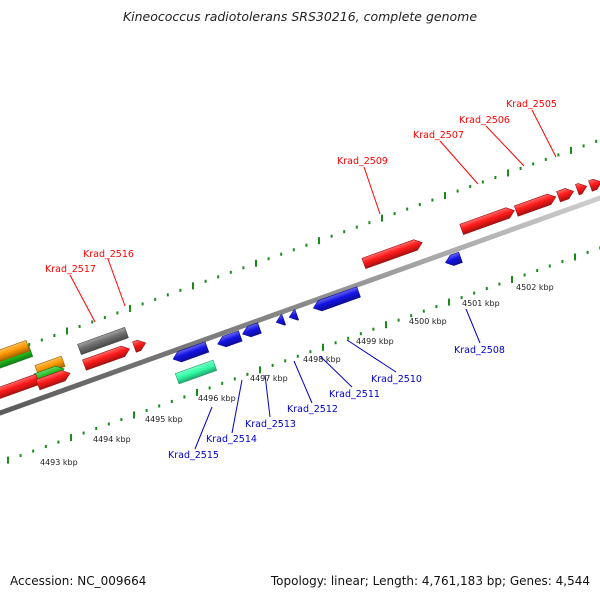 The width and height of the screenshot is (600, 600). What do you see at coordinates (531, 104) in the screenshot?
I see `gene-label-forward: Krad_2505` at bounding box center [531, 104].